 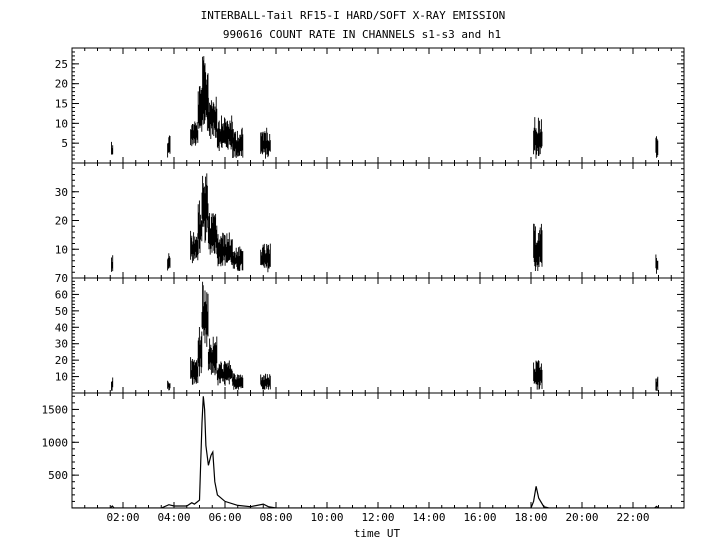 What do you see at coordinates (55, 442) in the screenshot?
I see `y-tick-label: 1000` at bounding box center [55, 442].